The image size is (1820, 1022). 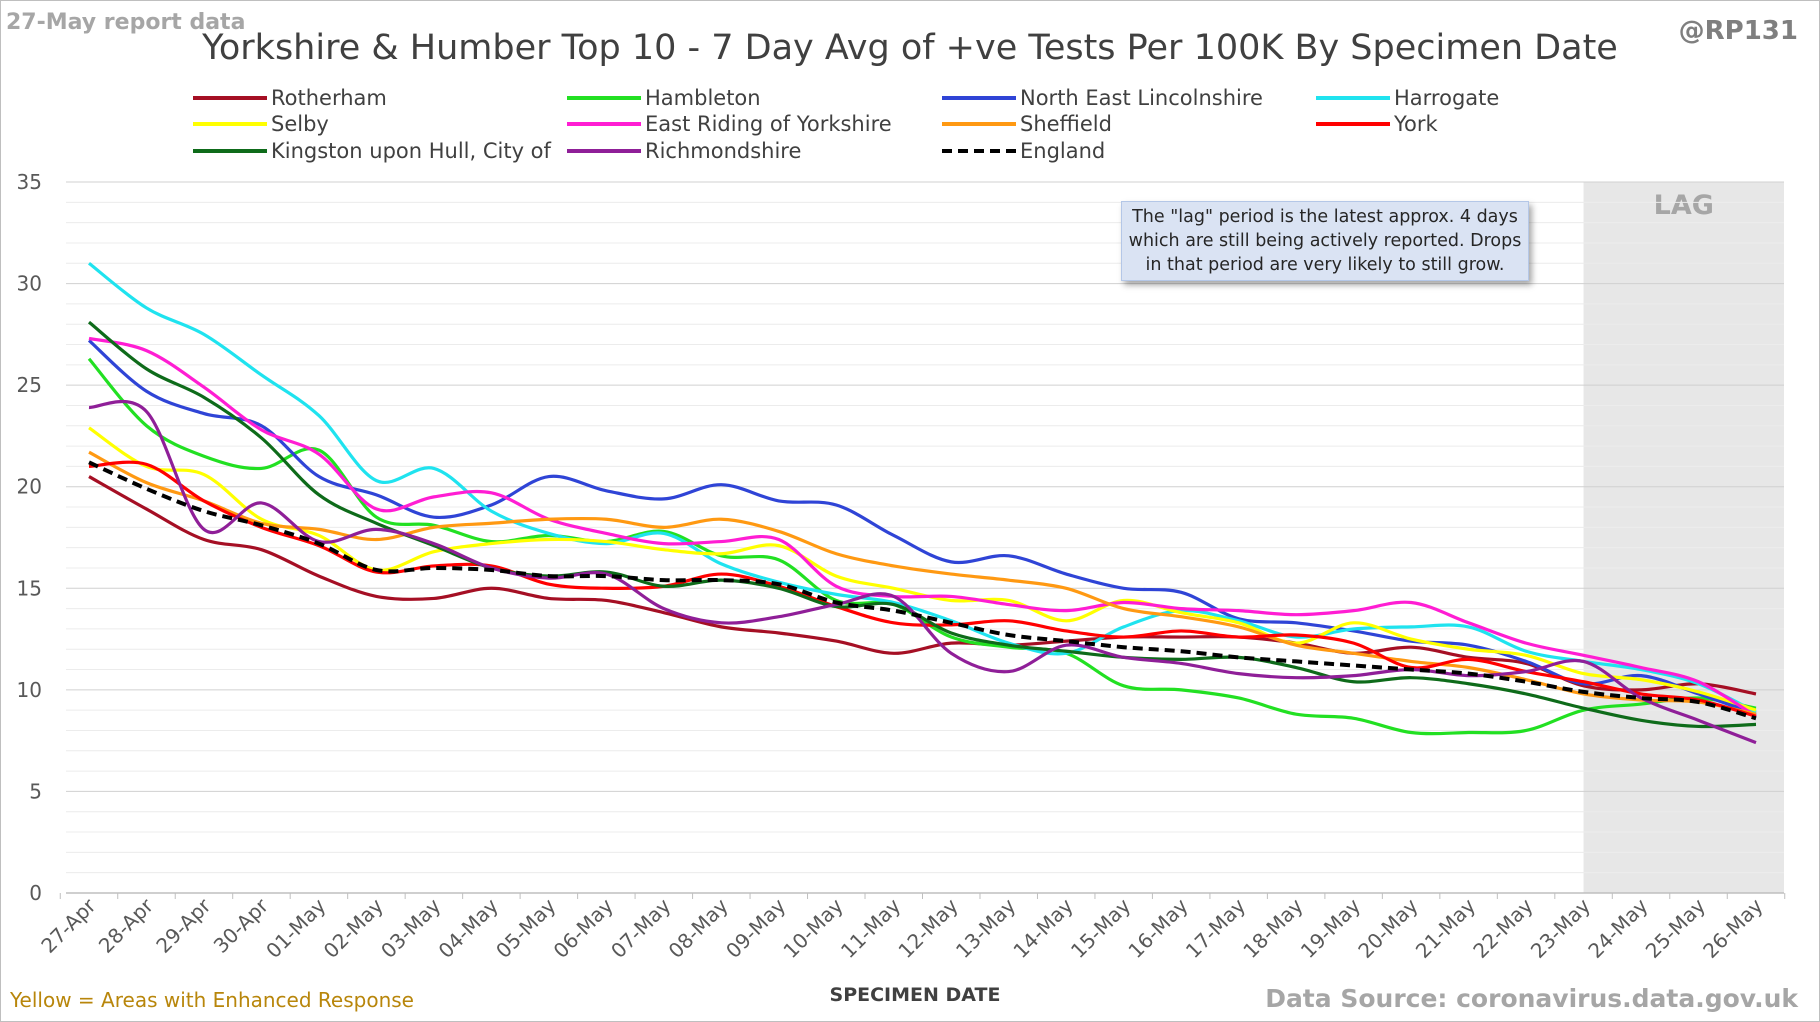 What do you see at coordinates (1502, 927) in the screenshot?
I see `x-tick-label: 22-May` at bounding box center [1502, 927].